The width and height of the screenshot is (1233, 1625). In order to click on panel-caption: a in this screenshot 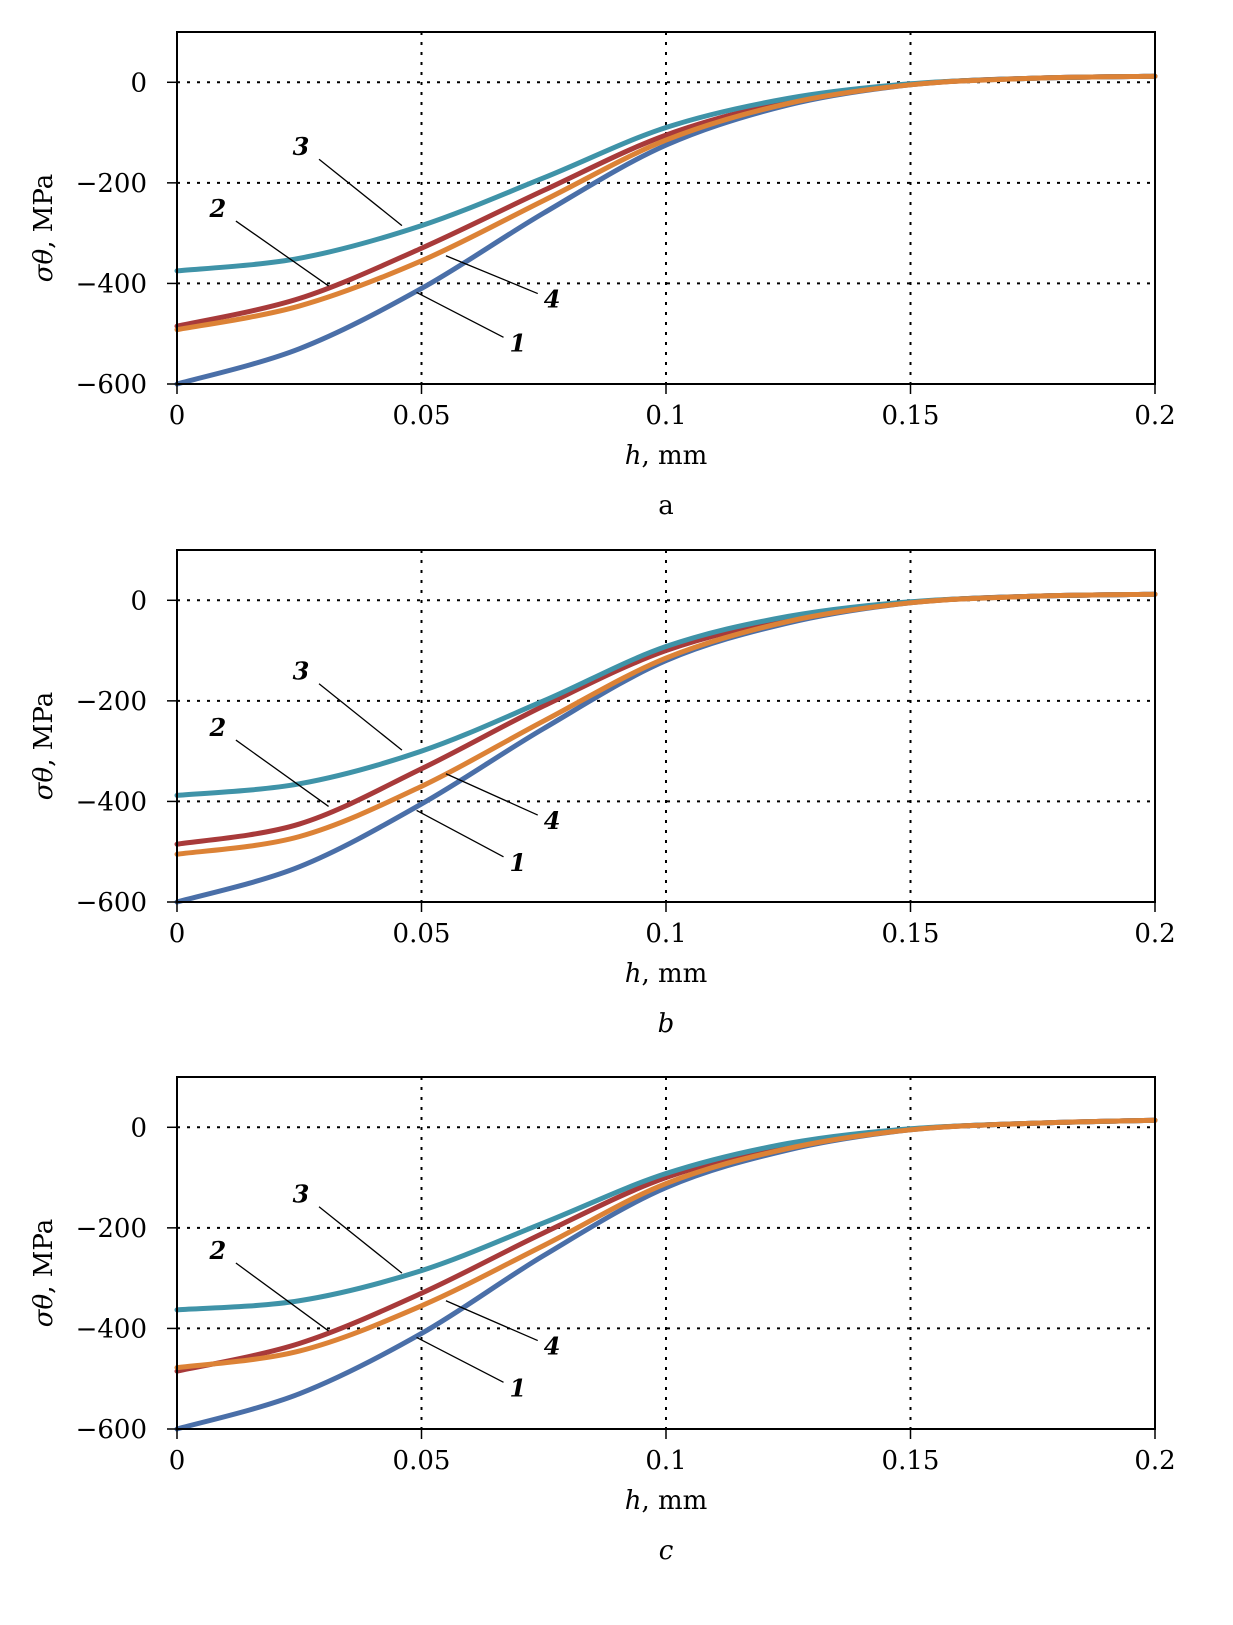, I will do `click(666, 506)`.